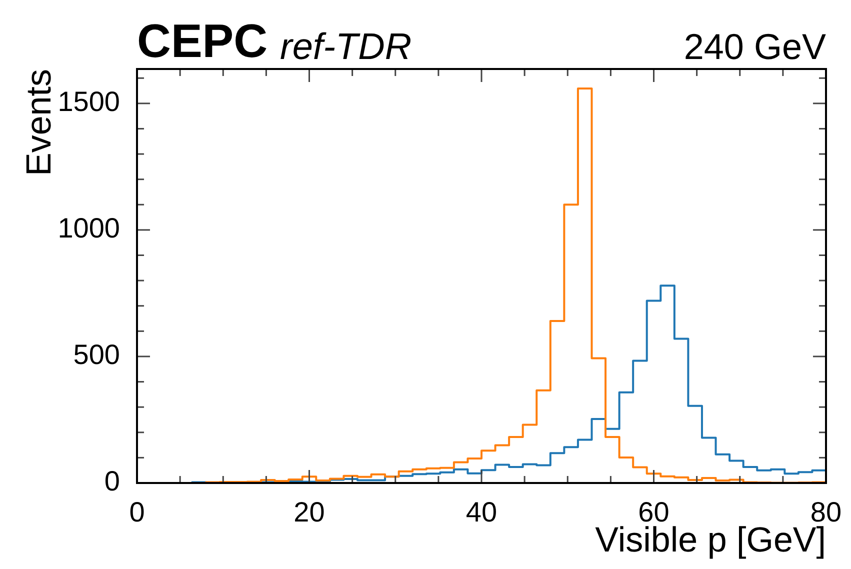 The width and height of the screenshot is (851, 569). Describe the element at coordinates (39, 122) in the screenshot. I see `y-axis-title: Events` at that location.